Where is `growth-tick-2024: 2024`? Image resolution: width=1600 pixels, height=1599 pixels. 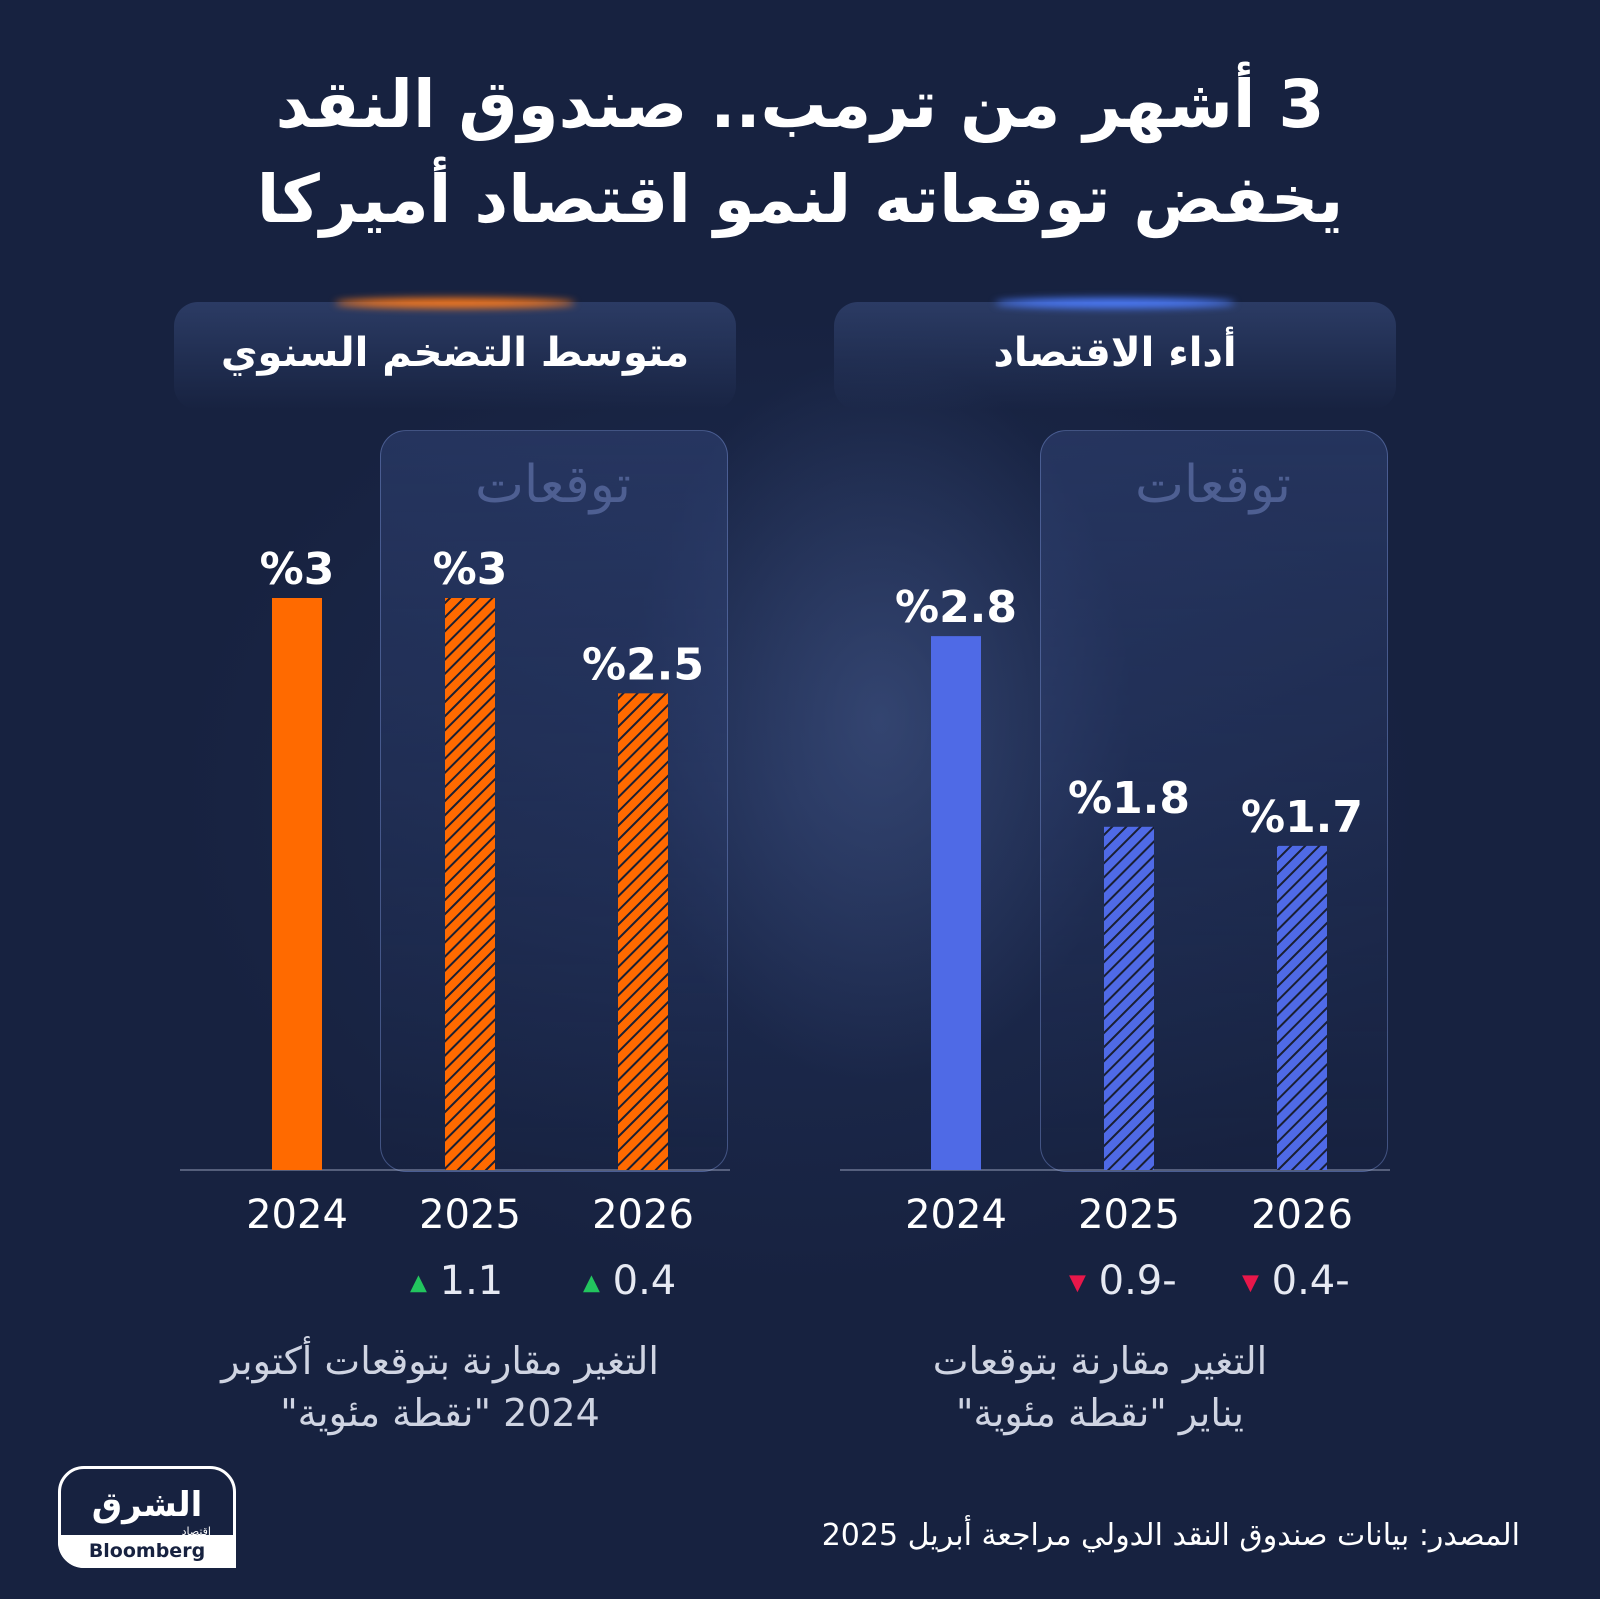 growth-tick-2024: 2024 is located at coordinates (956, 1215).